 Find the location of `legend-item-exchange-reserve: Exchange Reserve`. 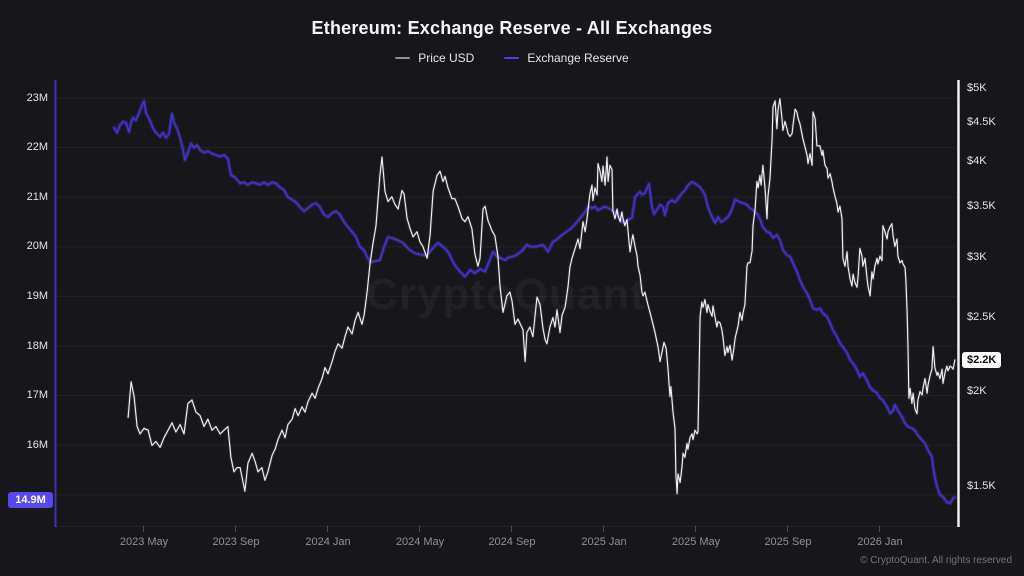

legend-item-exchange-reserve: Exchange Reserve is located at coordinates (566, 58).